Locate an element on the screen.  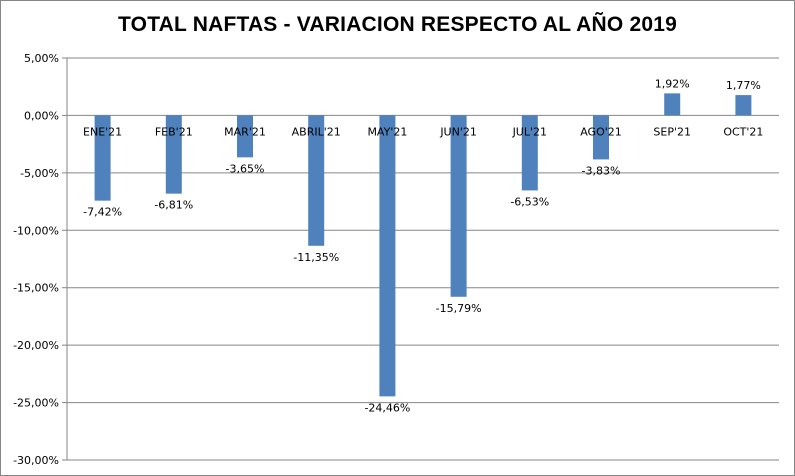
y-tick-label: -10,00% is located at coordinates (36, 230).